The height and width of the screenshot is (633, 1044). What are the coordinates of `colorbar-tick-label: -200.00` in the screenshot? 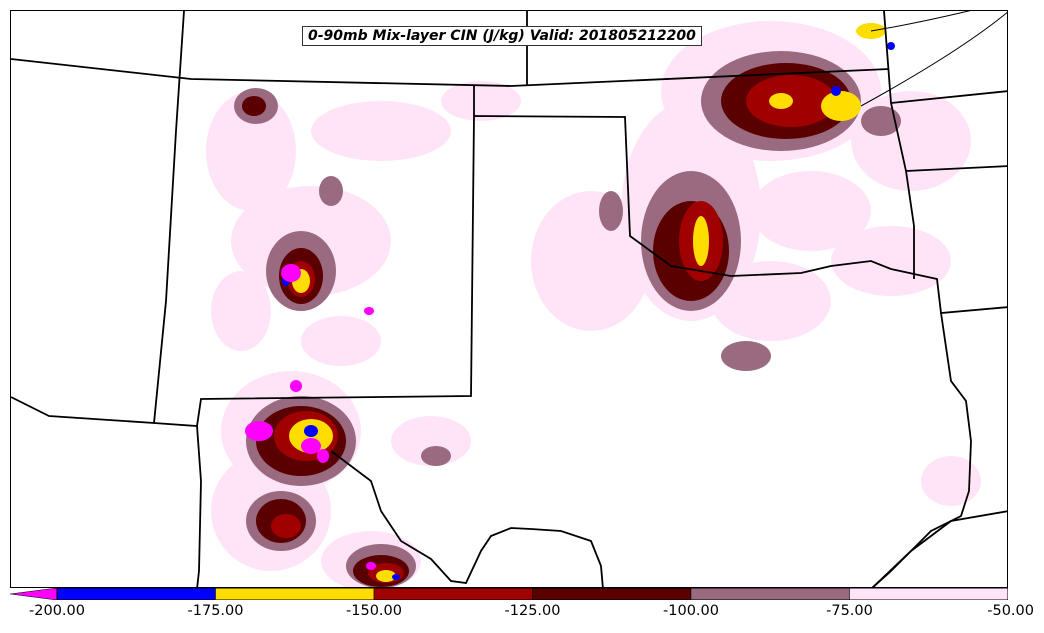 It's located at (57, 611).